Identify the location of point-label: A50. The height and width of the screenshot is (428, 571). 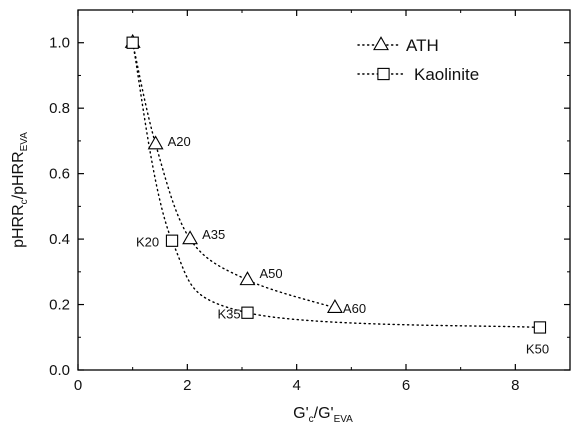
(270, 273).